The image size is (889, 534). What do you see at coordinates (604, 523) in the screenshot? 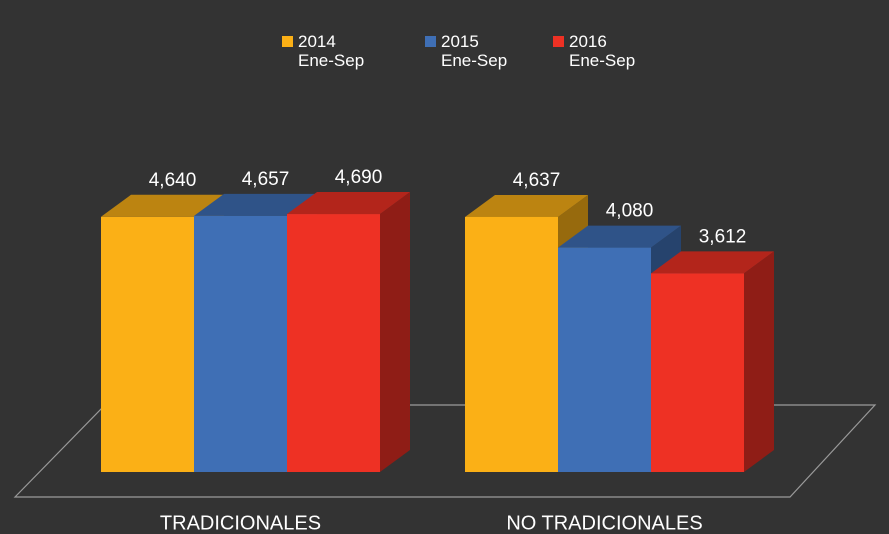
I see `x-tick-label: NO TRADICIONALES` at bounding box center [604, 523].